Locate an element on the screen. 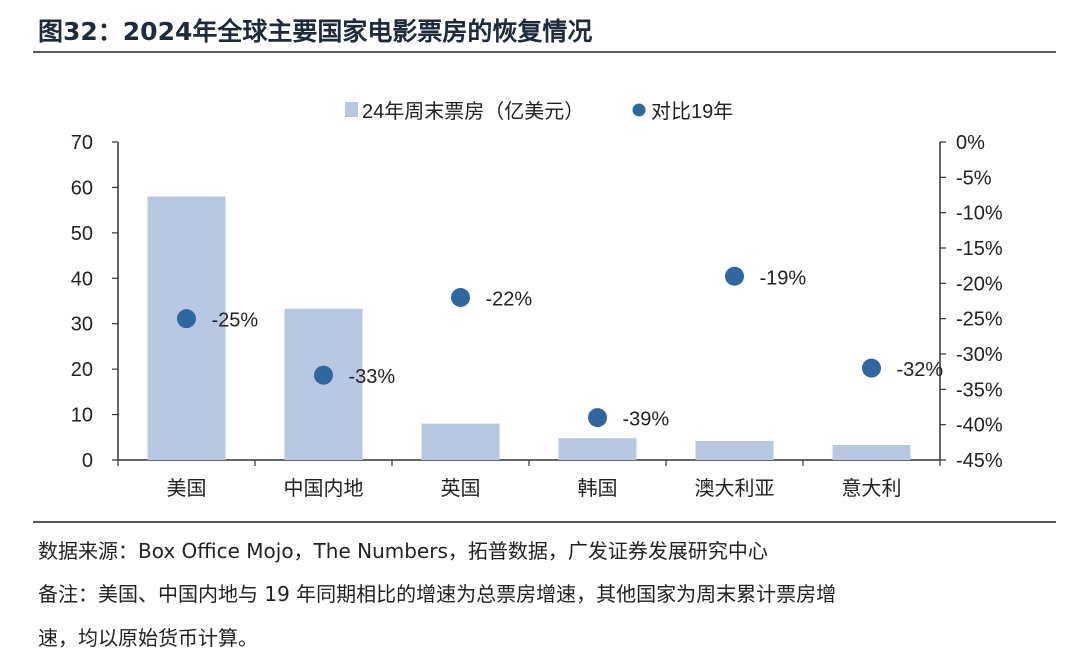  legend-swatch-bar is located at coordinates (351, 109).